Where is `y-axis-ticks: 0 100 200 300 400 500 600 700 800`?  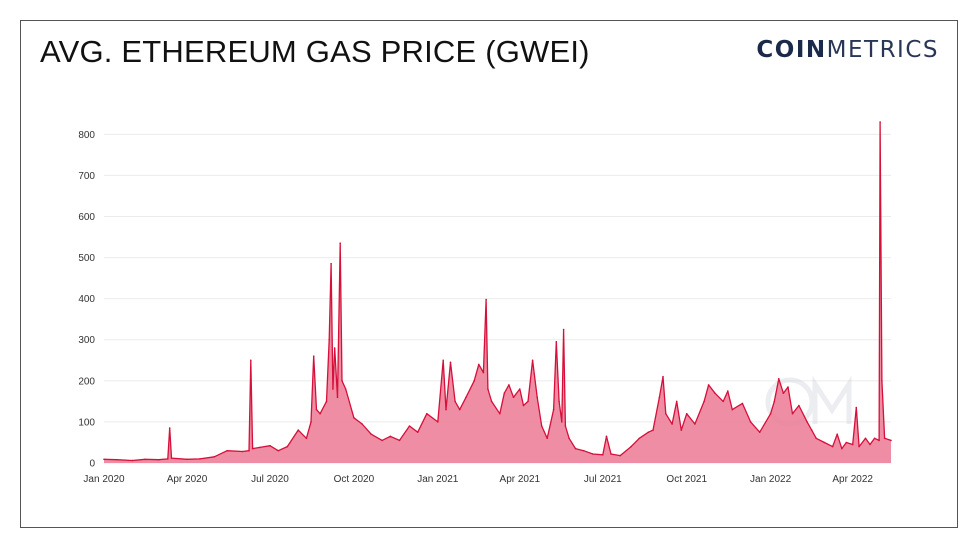 y-axis-ticks: 0 100 200 300 400 500 600 700 800 is located at coordinates (86, 300).